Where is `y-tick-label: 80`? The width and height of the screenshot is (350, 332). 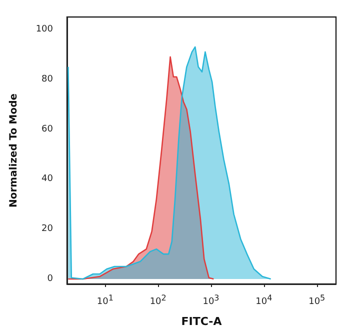
y-tick-label: 80 is located at coordinates (48, 79).